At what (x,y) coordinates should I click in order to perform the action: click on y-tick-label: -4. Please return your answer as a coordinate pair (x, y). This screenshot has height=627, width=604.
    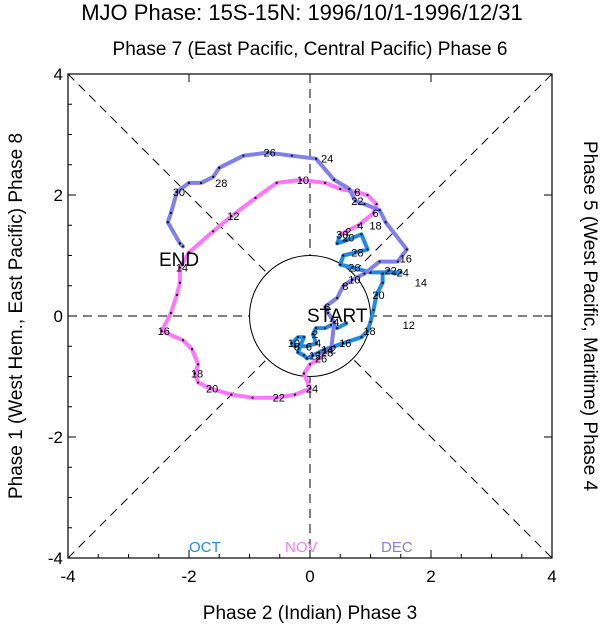
    Looking at the image, I should click on (55, 558).